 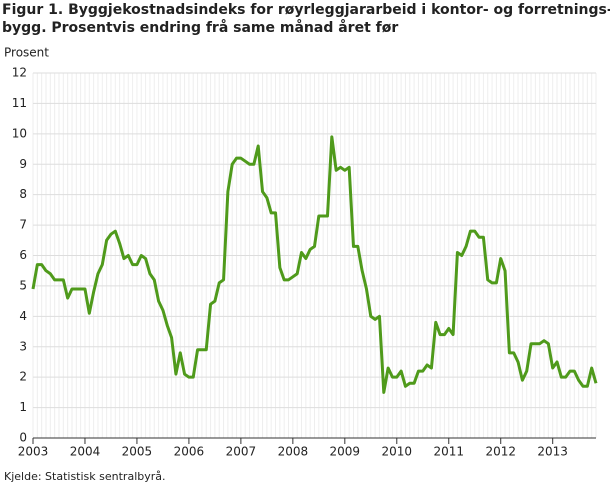 What do you see at coordinates (19, 133) in the screenshot?
I see `y-tick-label: 10` at bounding box center [19, 133].